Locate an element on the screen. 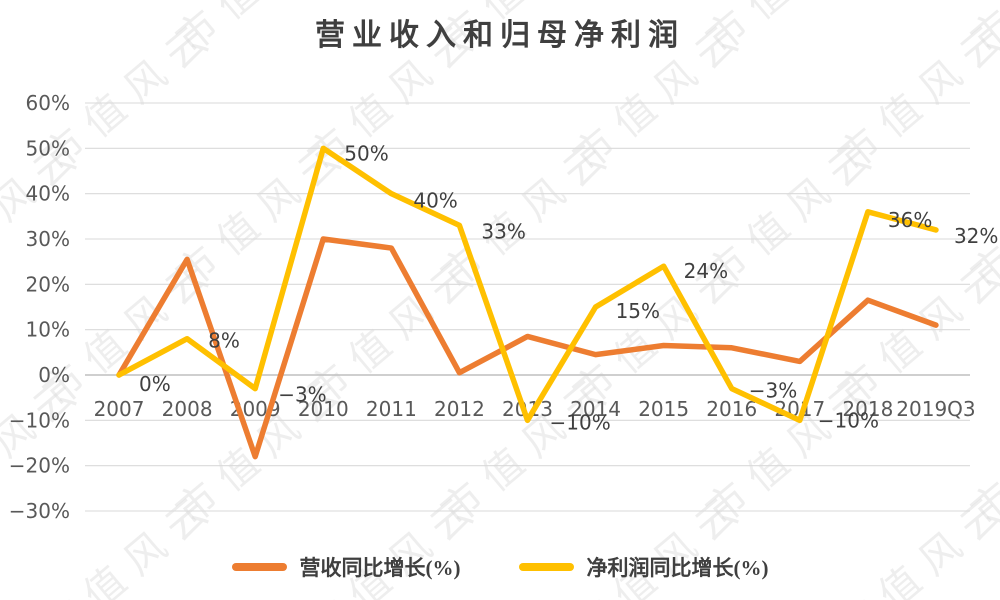  legend-swatch-netprofit-icon is located at coordinates (546, 567).